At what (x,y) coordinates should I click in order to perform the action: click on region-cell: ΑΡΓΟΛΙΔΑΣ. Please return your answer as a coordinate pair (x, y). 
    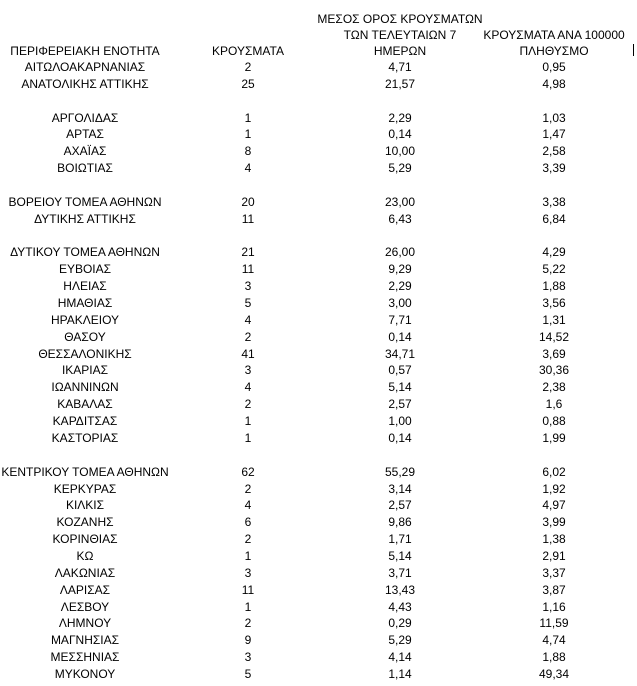
    Looking at the image, I should click on (85, 117).